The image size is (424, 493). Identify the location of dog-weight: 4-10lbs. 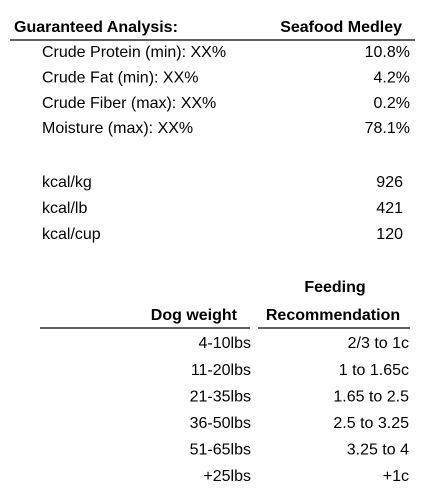
(225, 343).